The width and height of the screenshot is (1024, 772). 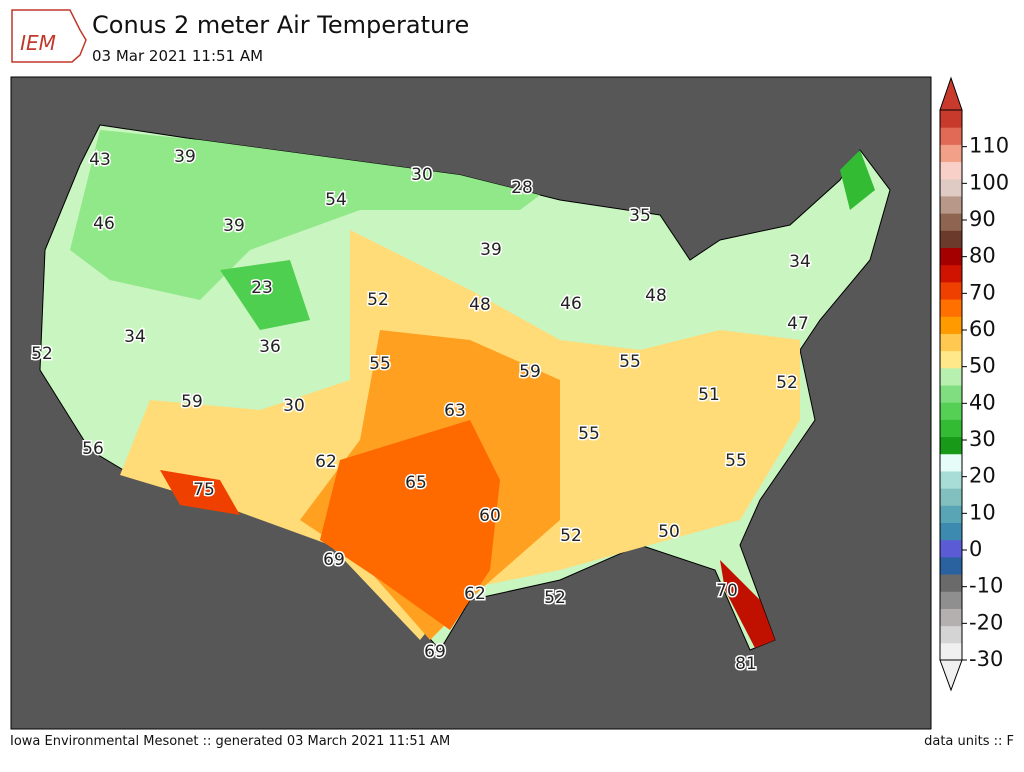 What do you see at coordinates (93, 449) in the screenshot?
I see `station-value: 56` at bounding box center [93, 449].